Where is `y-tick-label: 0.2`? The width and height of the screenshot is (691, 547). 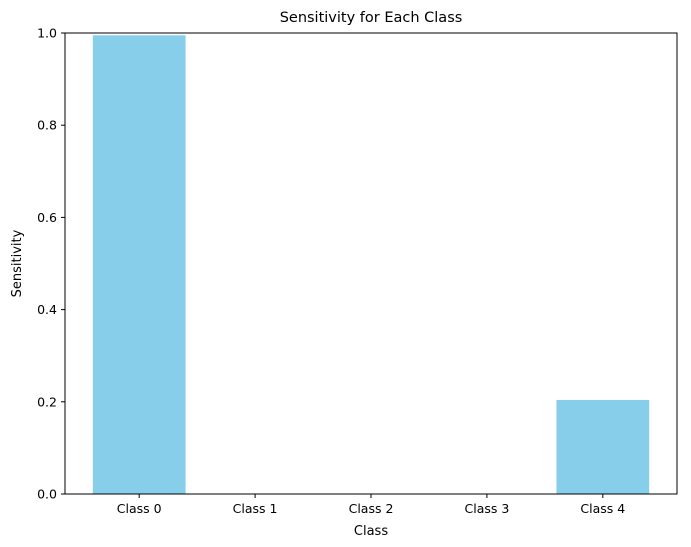
y-tick-label: 0.2 is located at coordinates (47, 401).